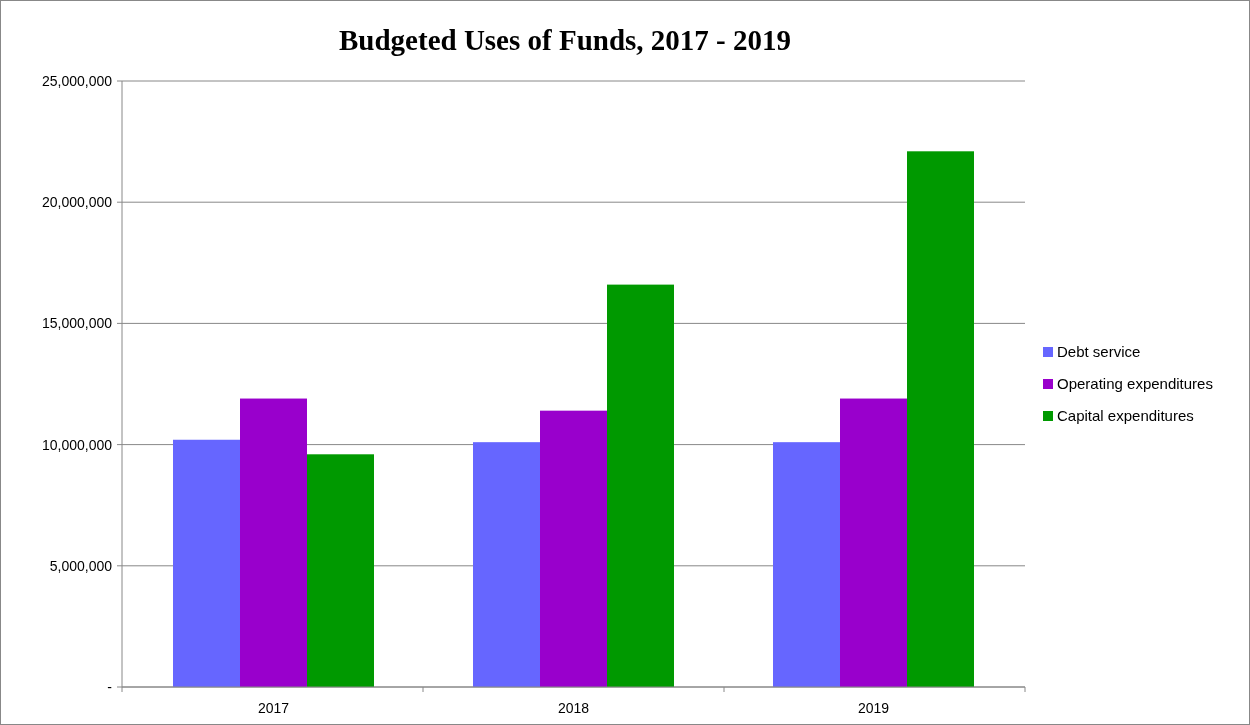 The height and width of the screenshot is (725, 1250). What do you see at coordinates (110, 686) in the screenshot?
I see `y-tick-label: -` at bounding box center [110, 686].